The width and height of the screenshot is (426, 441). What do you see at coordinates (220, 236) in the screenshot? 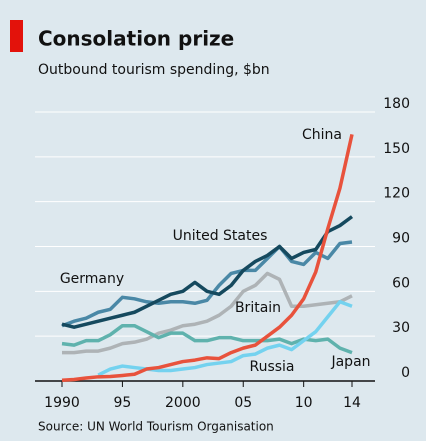
I see `series-label: United States` at bounding box center [220, 236].